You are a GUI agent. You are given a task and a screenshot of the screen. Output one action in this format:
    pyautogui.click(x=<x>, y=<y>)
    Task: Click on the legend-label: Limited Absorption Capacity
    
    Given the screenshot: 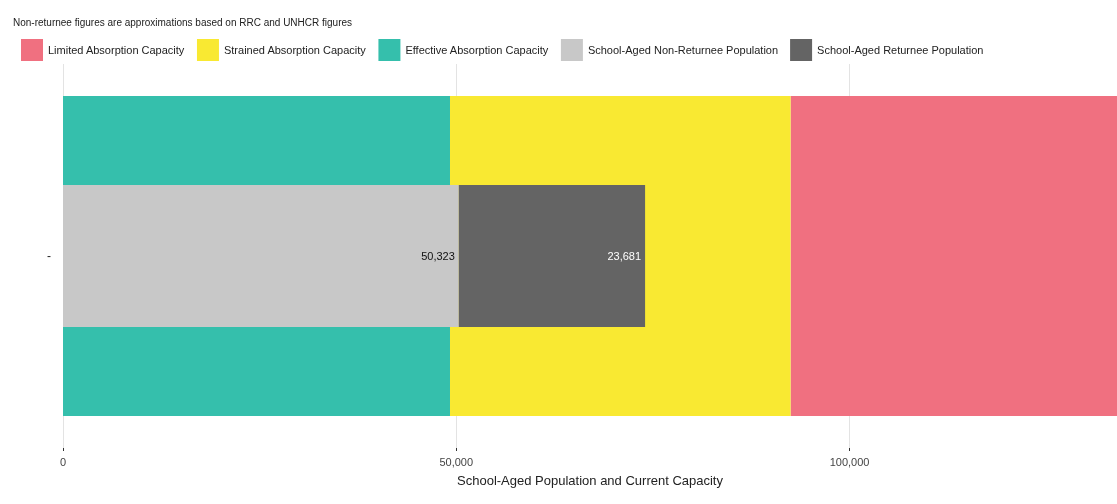 What is the action you would take?
    pyautogui.click(x=116, y=50)
    